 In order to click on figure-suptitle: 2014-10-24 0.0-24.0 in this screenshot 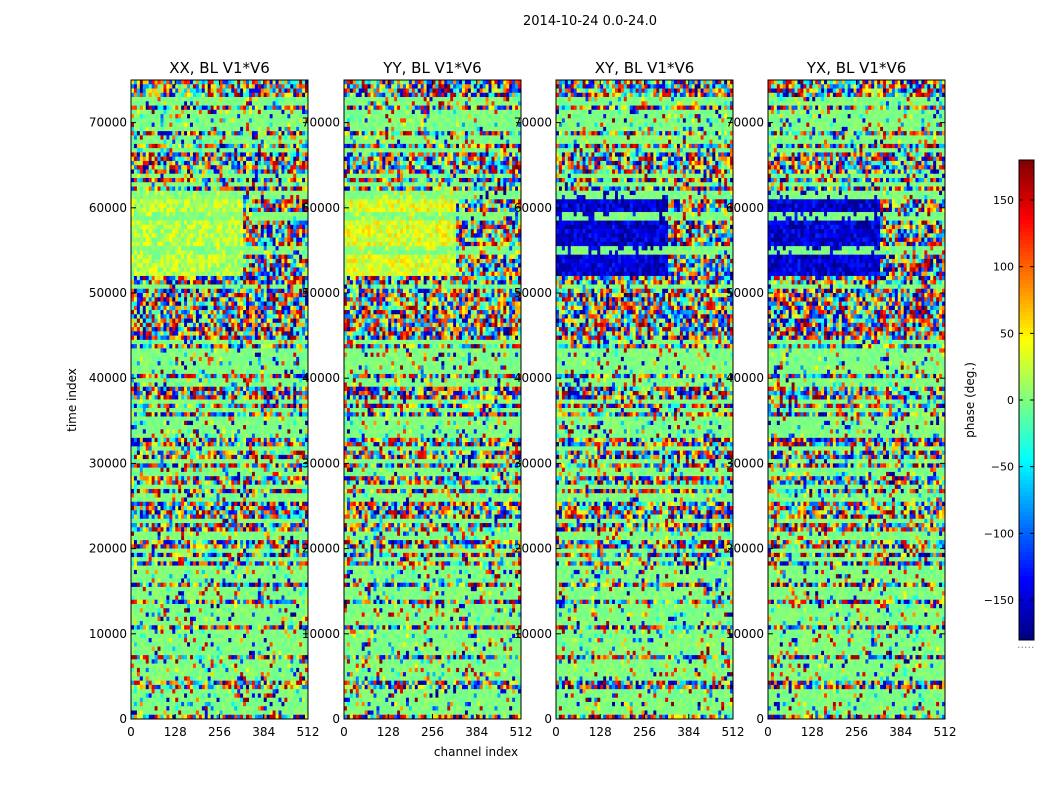, I will do `click(525, 21)`.